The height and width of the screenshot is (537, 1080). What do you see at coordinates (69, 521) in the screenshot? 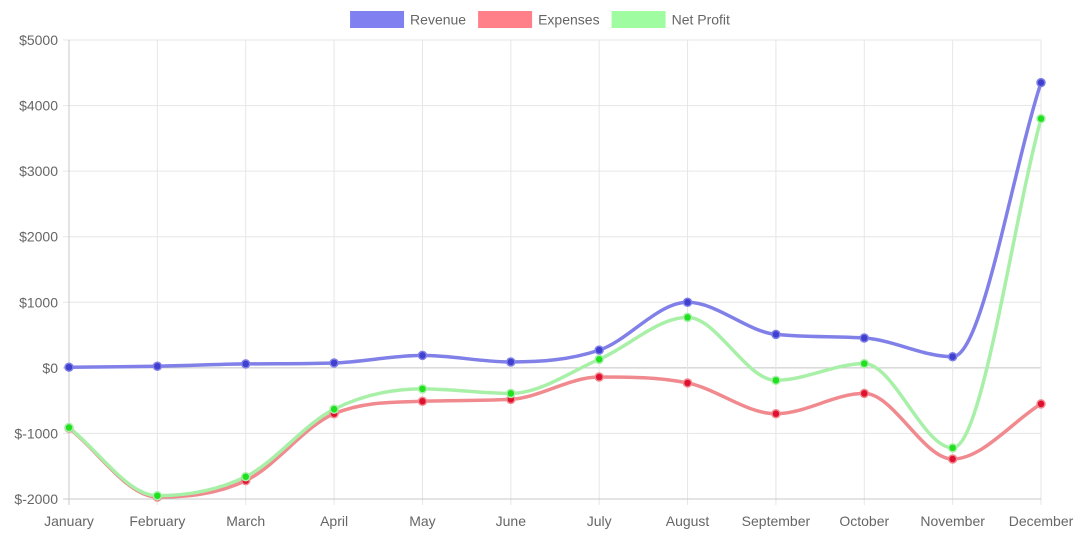
I see `x-tick-label: January` at bounding box center [69, 521].